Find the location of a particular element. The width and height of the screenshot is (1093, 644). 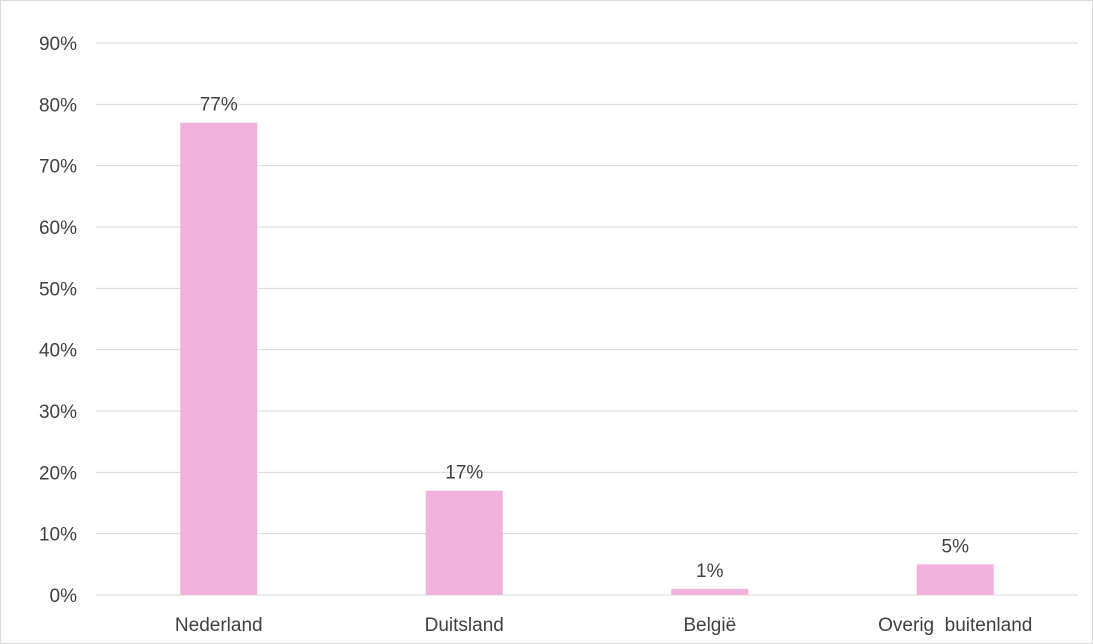

data-label: 77% is located at coordinates (219, 105).